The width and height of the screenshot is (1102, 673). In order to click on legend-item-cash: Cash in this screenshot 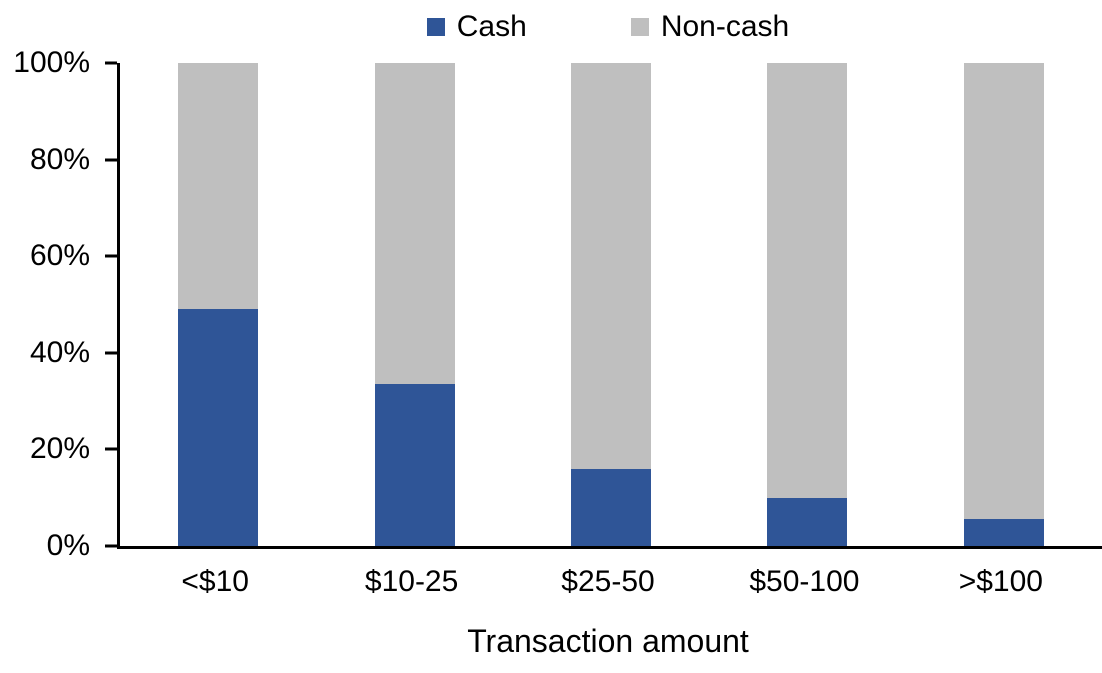, I will do `click(476, 27)`.